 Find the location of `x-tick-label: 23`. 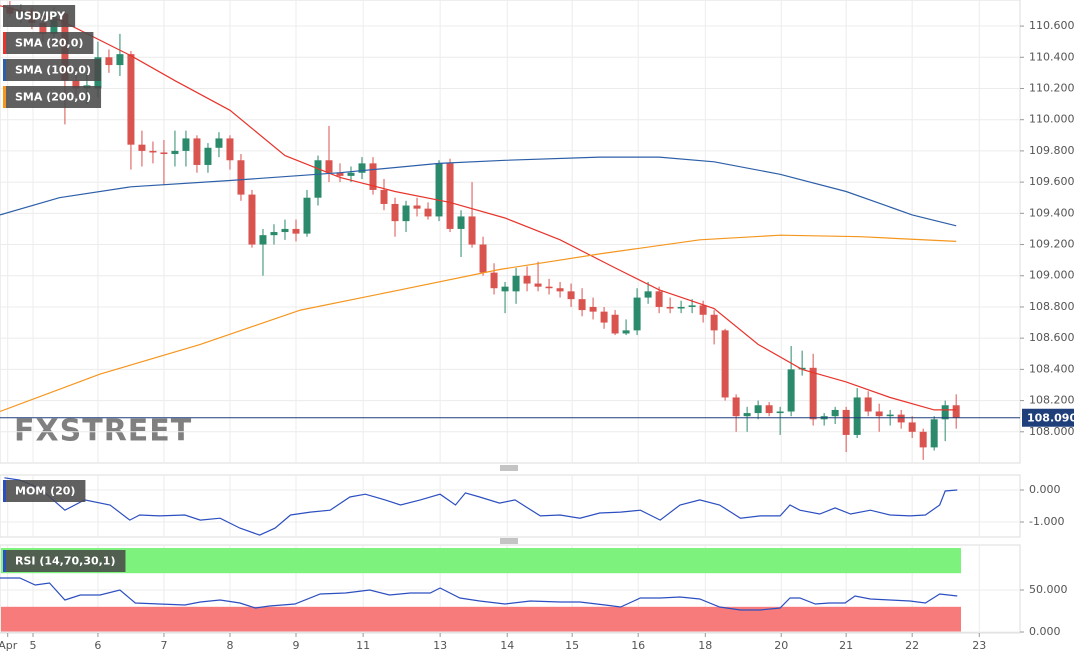

x-tick-label: 23 is located at coordinates (979, 645).